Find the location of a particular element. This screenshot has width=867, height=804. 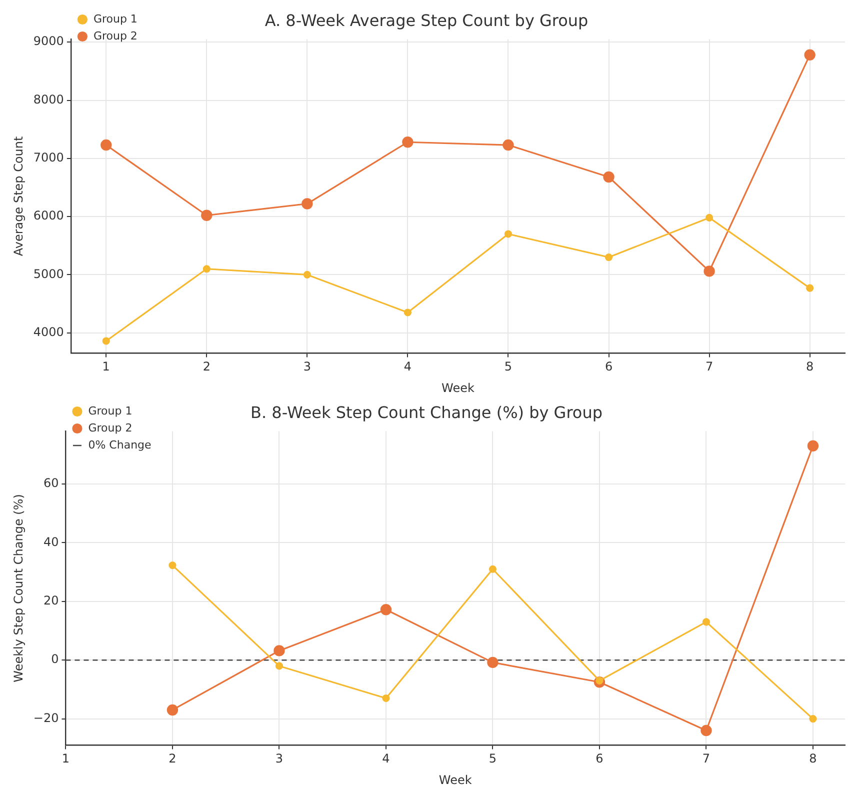

legend-label: 0% Change is located at coordinates (120, 445).